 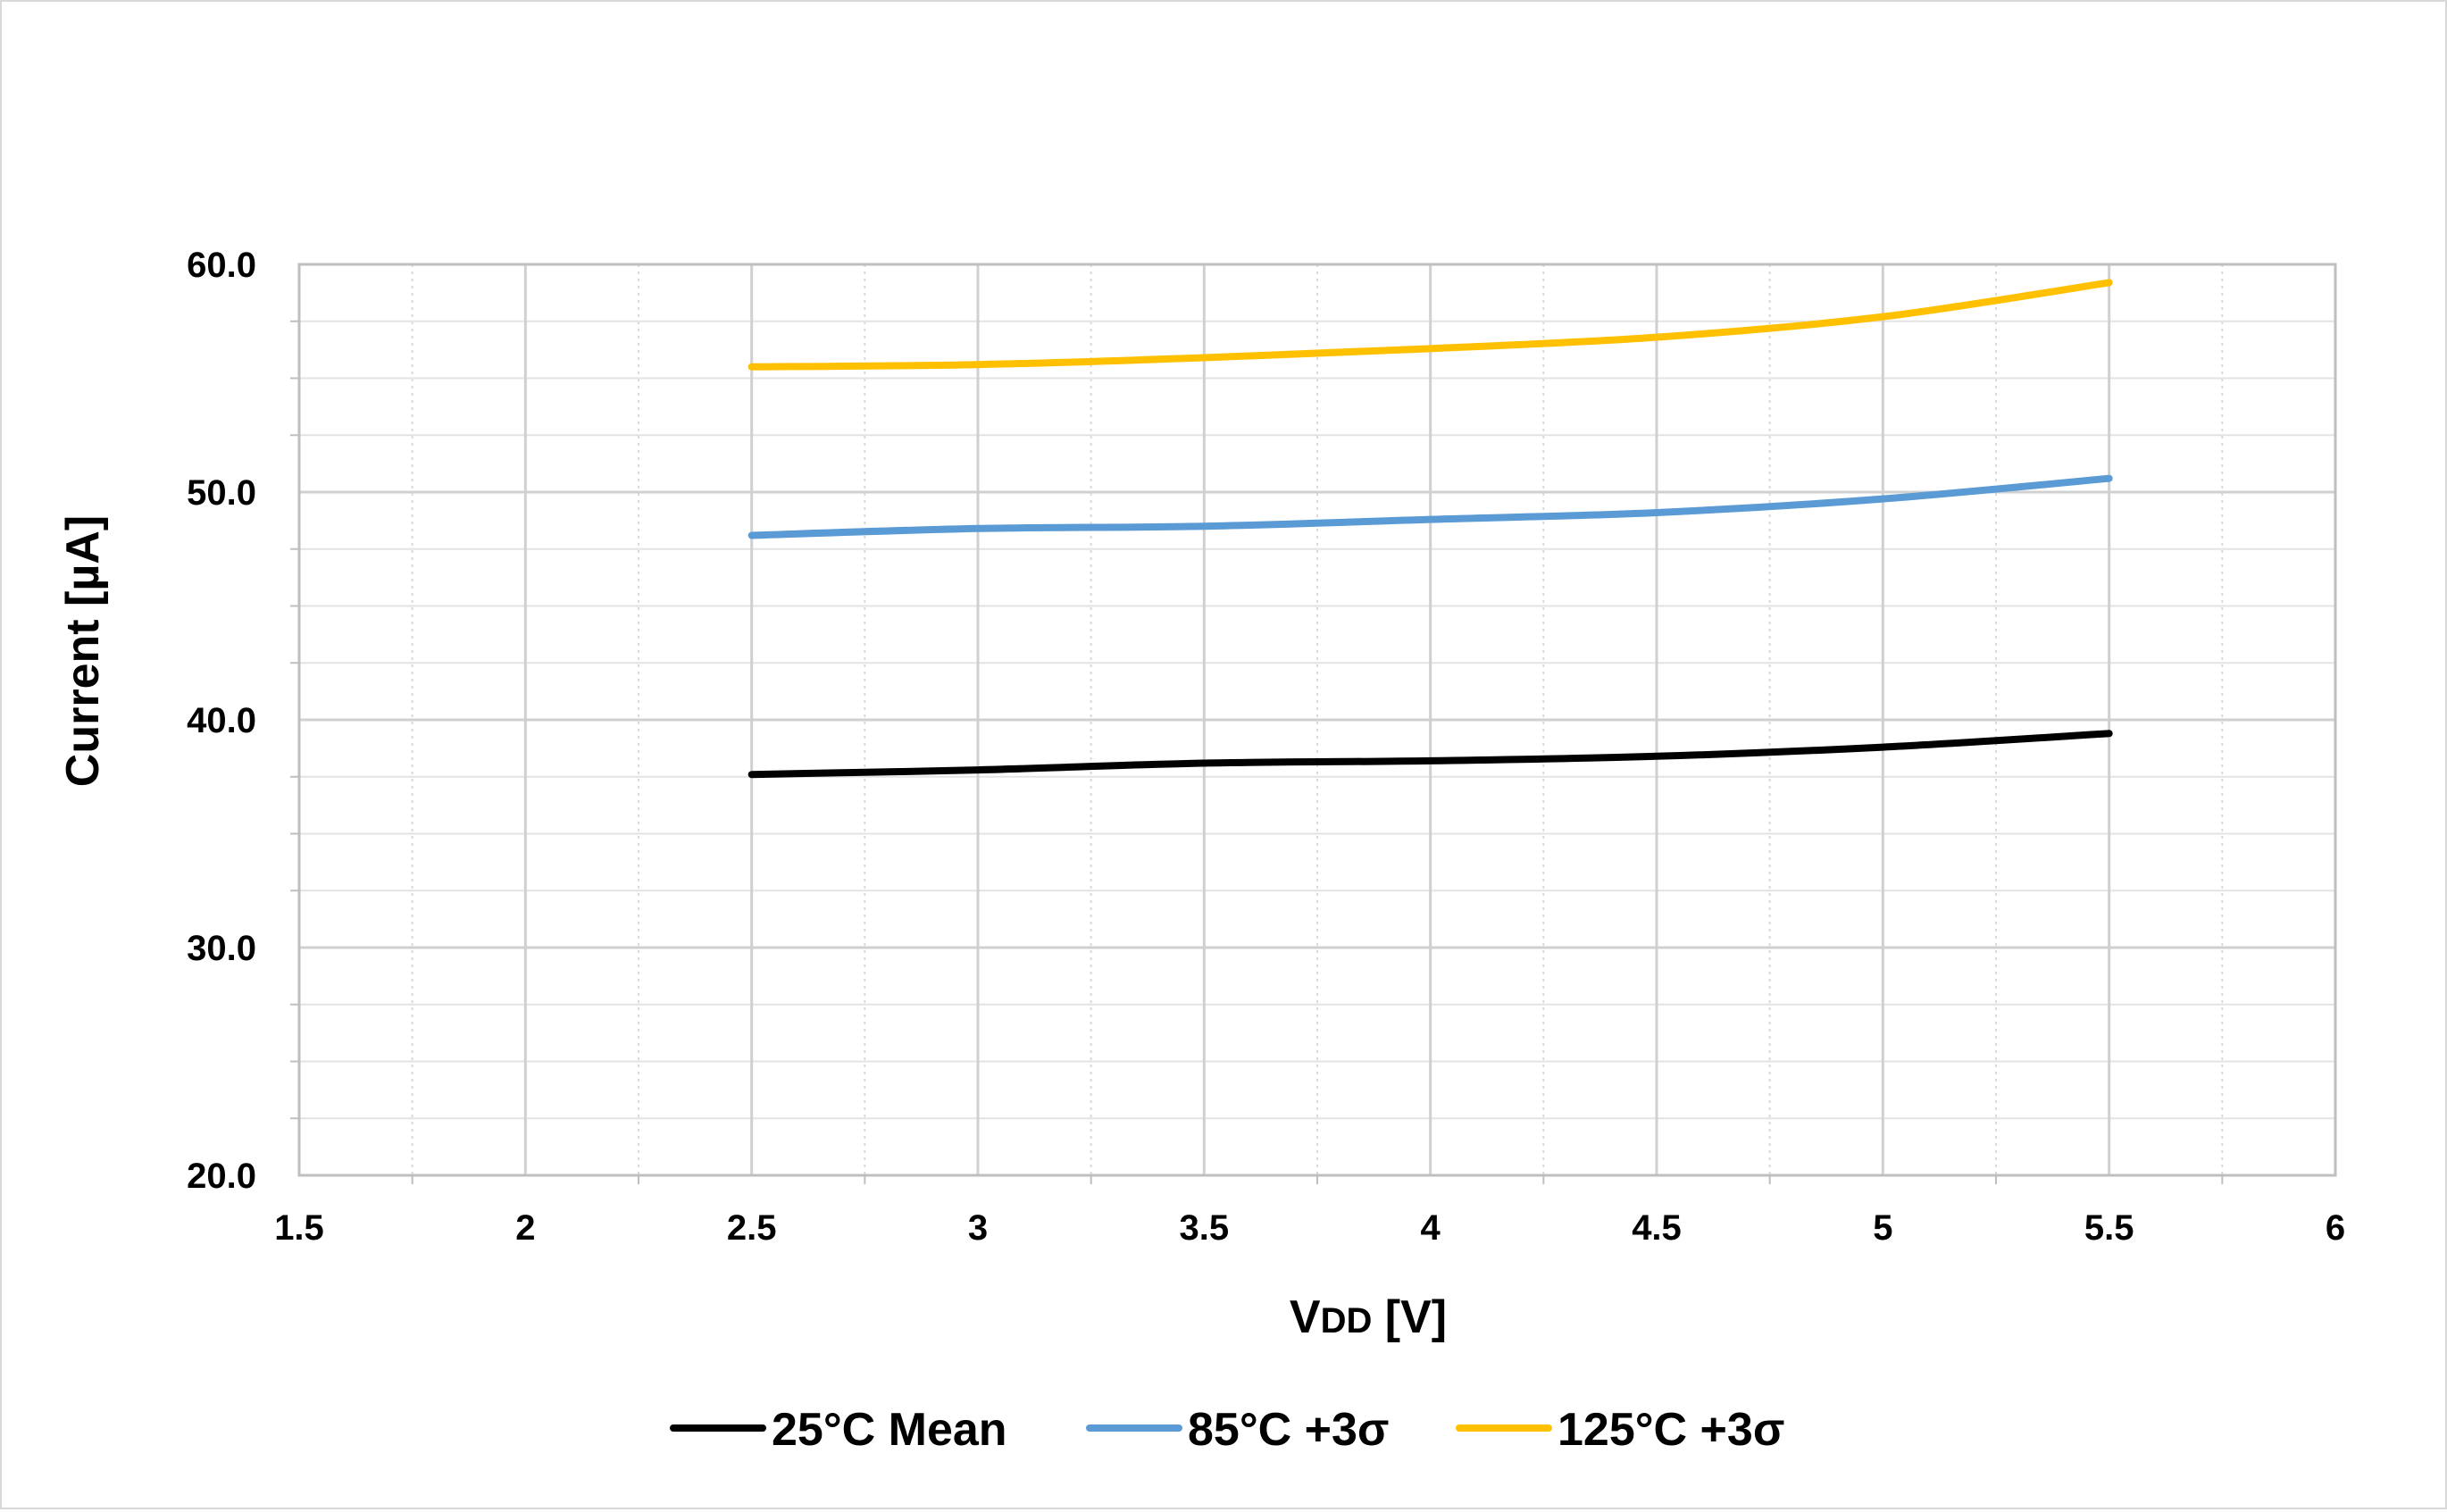 I want to click on legend-label-2: 85°C +3σ, so click(x=1289, y=1430).